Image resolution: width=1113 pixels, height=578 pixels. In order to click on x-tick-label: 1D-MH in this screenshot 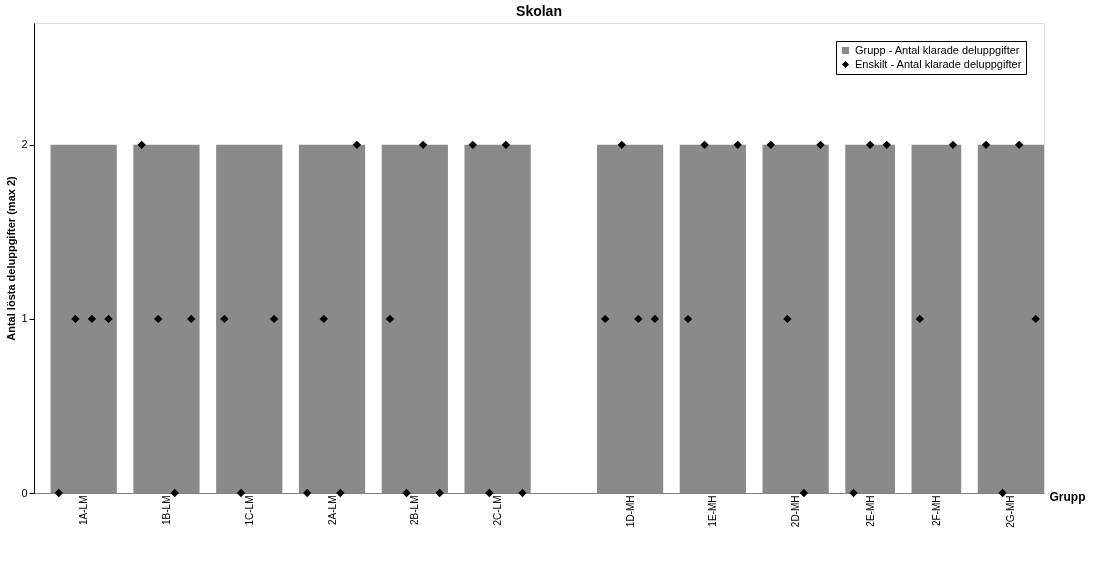, I will do `click(630, 511)`.